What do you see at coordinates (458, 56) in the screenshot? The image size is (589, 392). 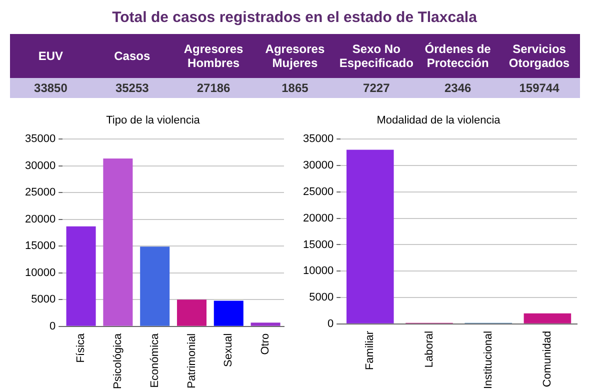 I see `category-label: Órdenes de Protección` at bounding box center [458, 56].